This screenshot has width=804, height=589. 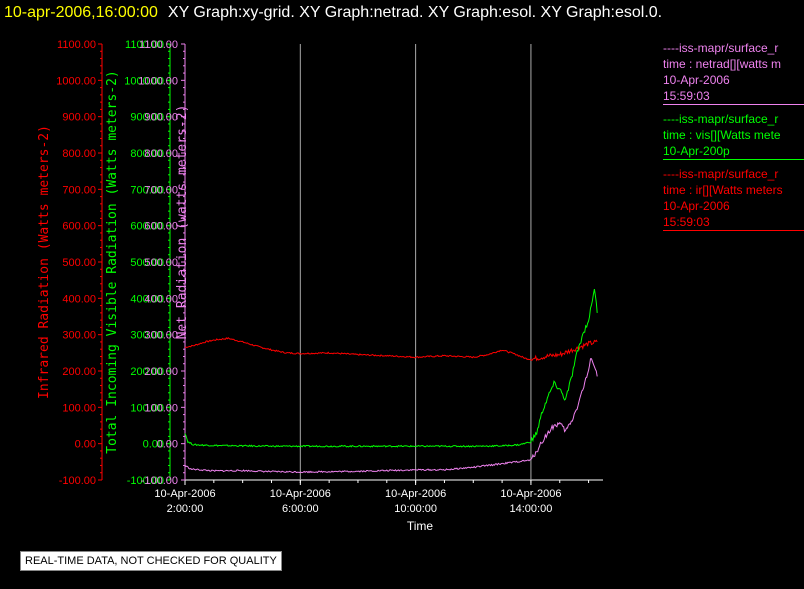 I want to click on y-tick-label-vis: 100.00, so click(x=147, y=408).